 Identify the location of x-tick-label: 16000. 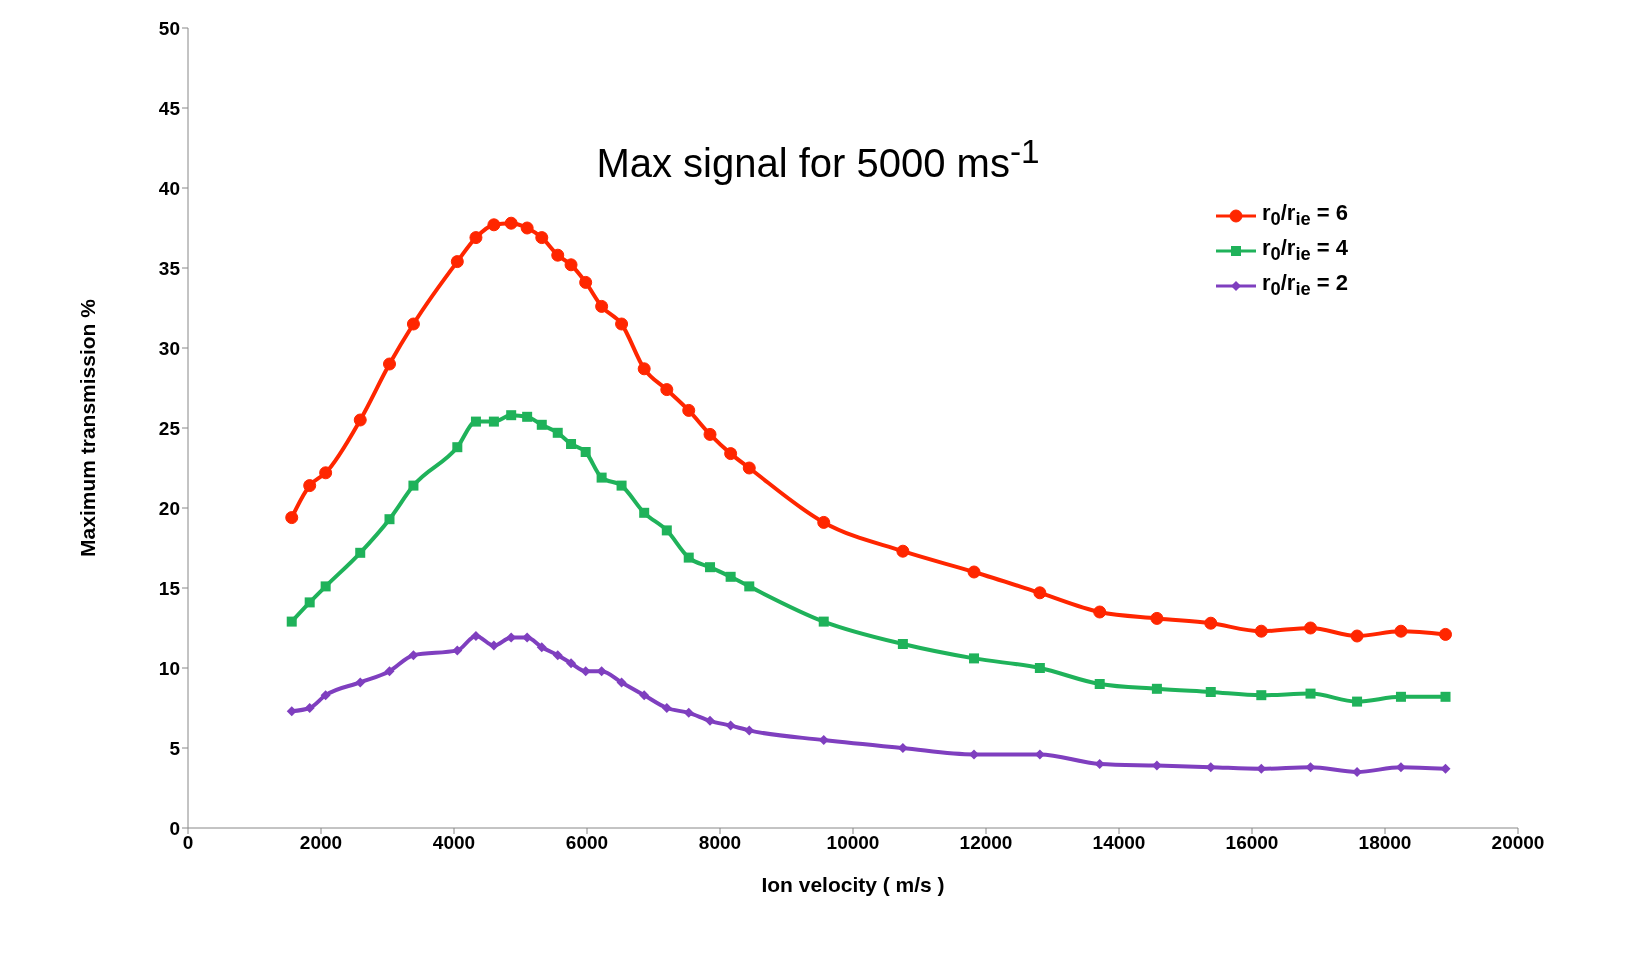
(1252, 843).